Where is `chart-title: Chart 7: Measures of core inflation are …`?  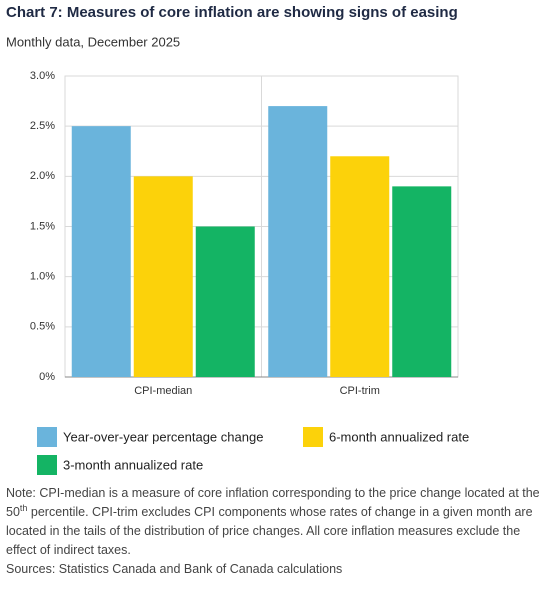
chart-title: Chart 7: Measures of core inflation are … is located at coordinates (232, 12).